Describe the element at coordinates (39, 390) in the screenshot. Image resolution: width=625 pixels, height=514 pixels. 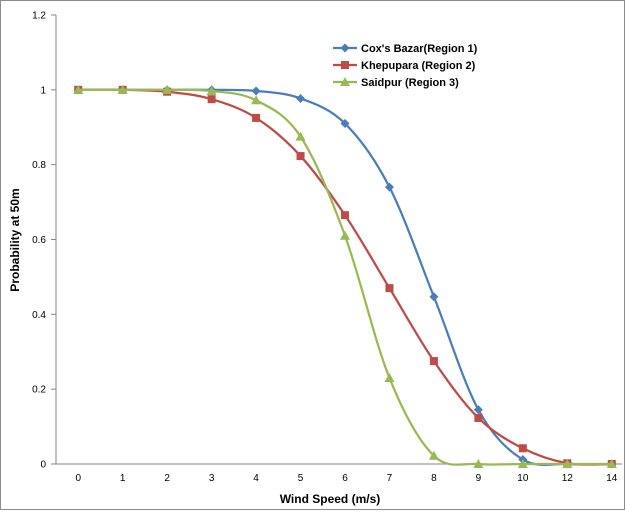
I see `y-tick-label: 0.2` at that location.